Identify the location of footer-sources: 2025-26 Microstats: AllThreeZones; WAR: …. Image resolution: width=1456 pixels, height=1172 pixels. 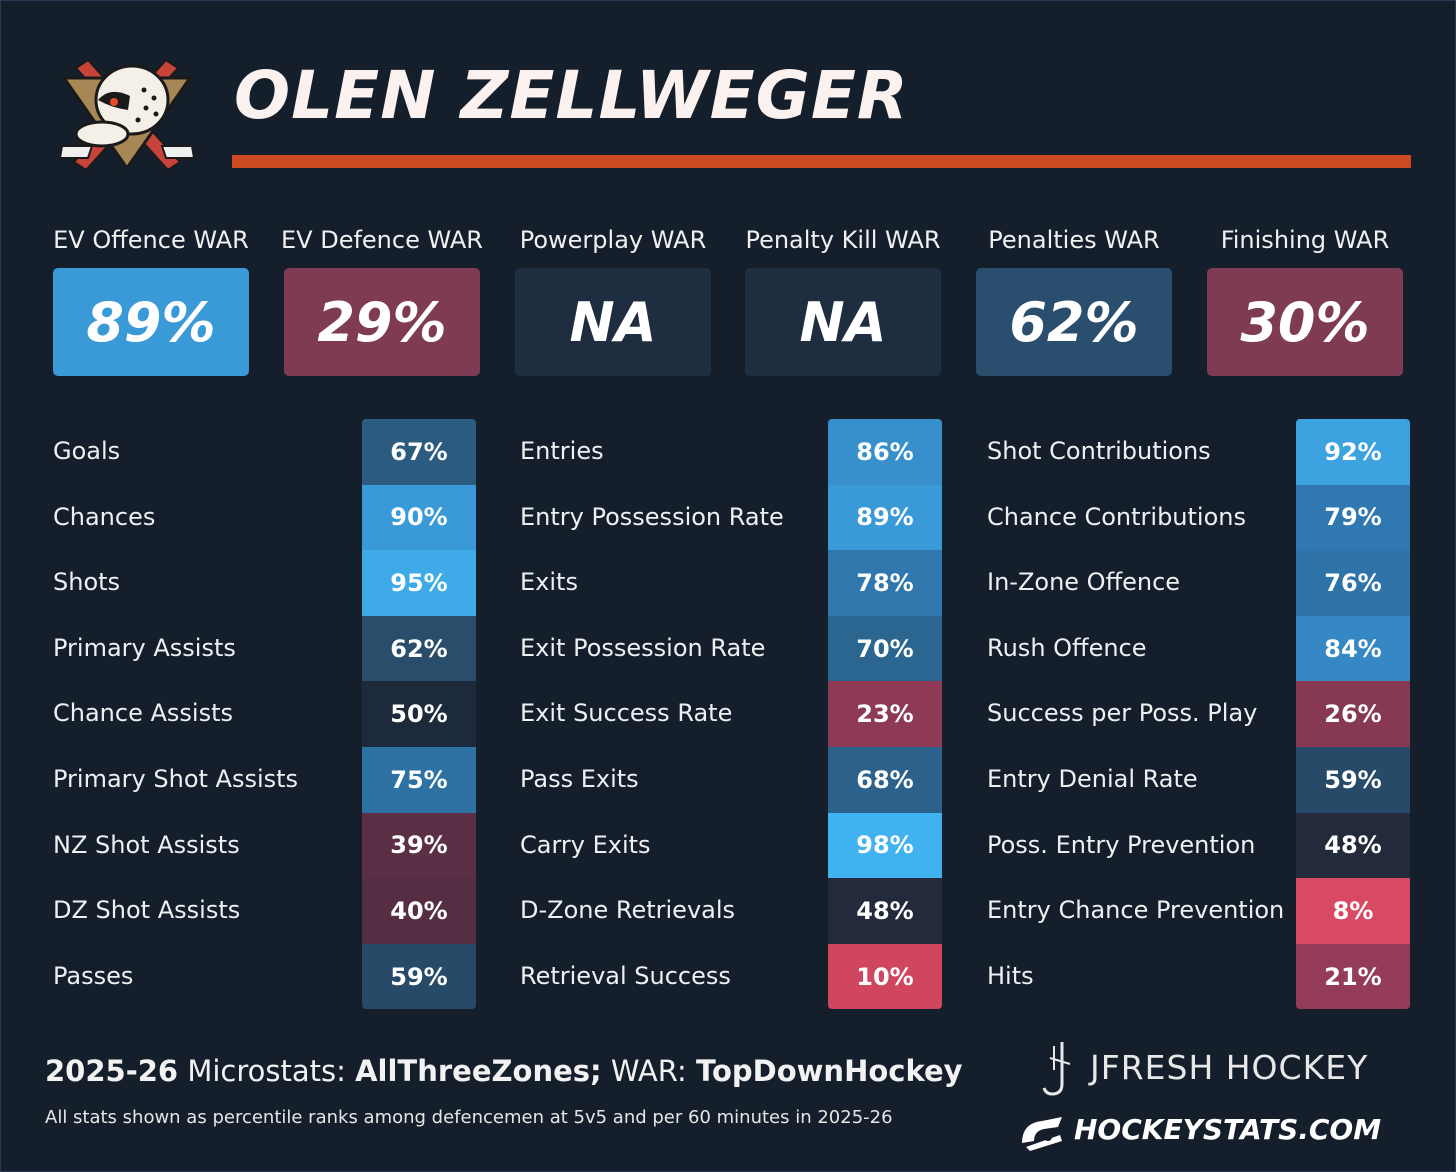
(504, 1071).